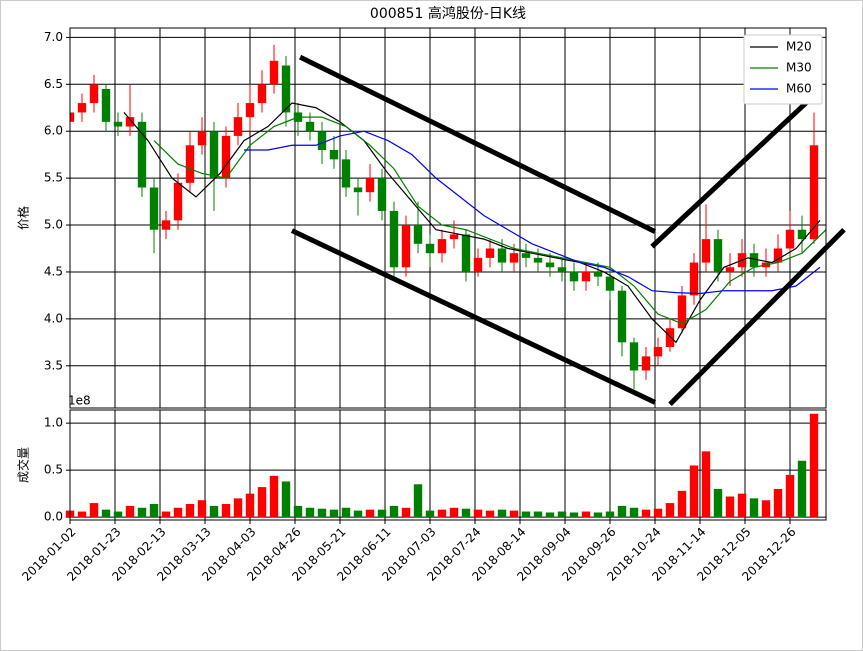 This screenshot has height=651, width=863. Describe the element at coordinates (23, 465) in the screenshot. I see `volume-axis-label: 成交量` at that location.